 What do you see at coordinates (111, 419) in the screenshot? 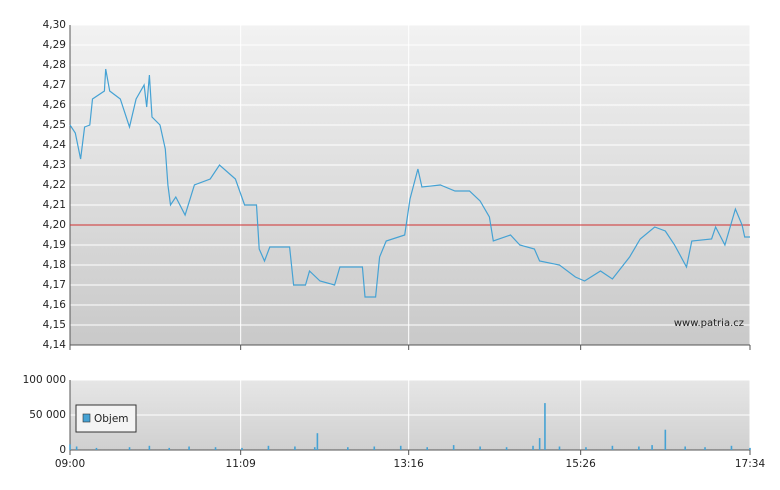
I see `legend-label: Objem` at bounding box center [111, 419].